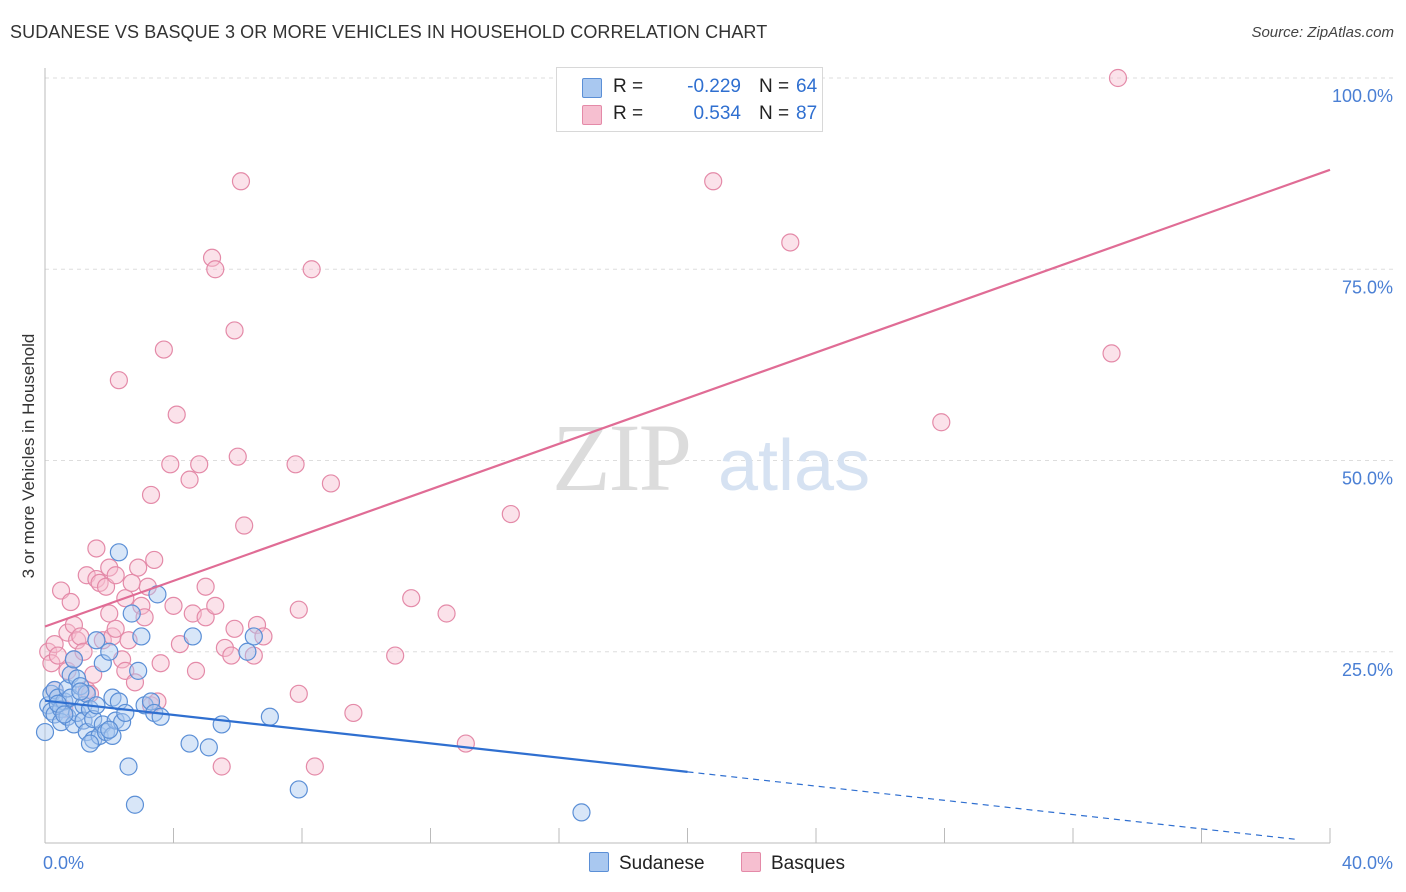 The width and height of the screenshot is (1406, 892). Describe the element at coordinates (774, 113) in the screenshot. I see `n-label: N =` at that location.